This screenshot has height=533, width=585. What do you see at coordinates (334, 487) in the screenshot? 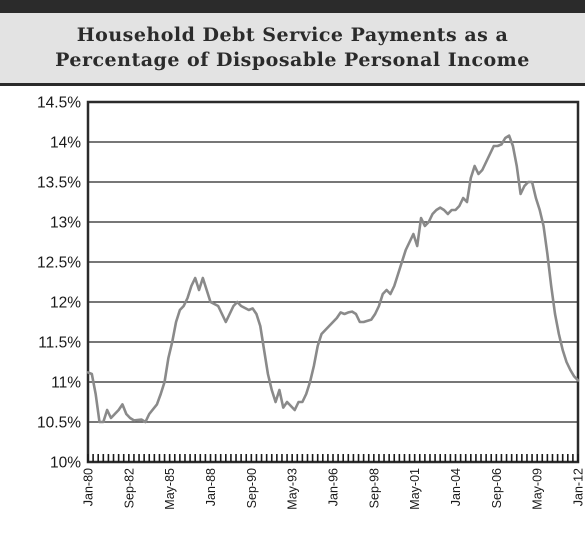
I see `x-tick-label: Jan-96` at bounding box center [334, 487].